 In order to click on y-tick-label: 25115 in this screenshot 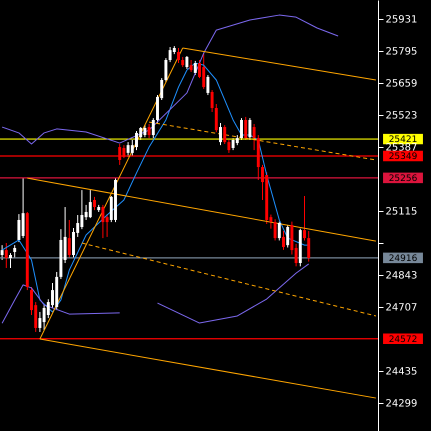, I will do `click(402, 212)`.